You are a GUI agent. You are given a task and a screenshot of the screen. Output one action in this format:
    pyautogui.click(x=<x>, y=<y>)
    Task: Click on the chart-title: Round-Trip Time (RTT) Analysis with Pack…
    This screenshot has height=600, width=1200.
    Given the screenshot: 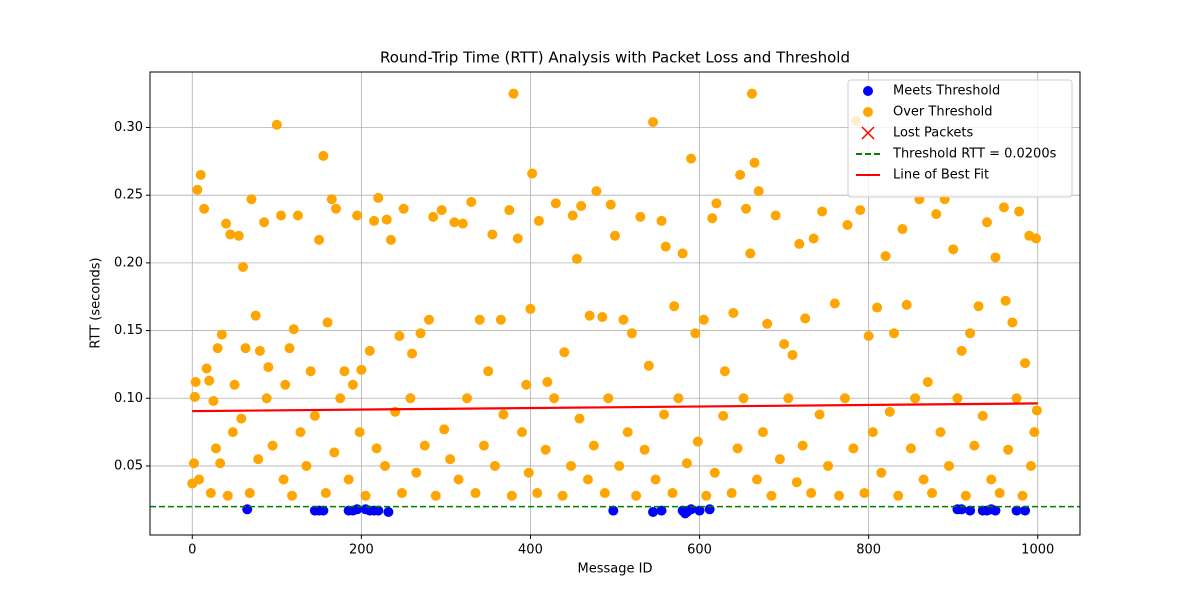 What is the action you would take?
    pyautogui.click(x=615, y=58)
    